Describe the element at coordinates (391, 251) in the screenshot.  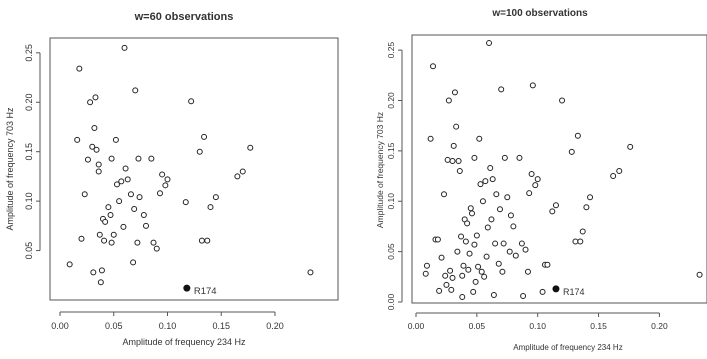
I see `y-tick-label: 0.05` at that location.